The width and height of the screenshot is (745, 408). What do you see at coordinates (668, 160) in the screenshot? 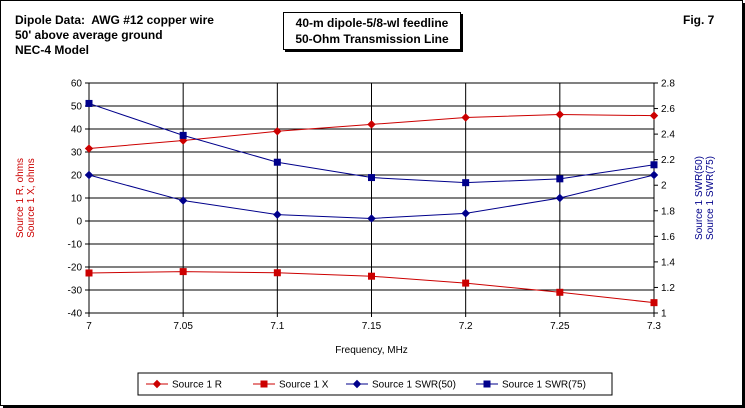
I see `y-tick-label-right: 2.2` at bounding box center [668, 160].